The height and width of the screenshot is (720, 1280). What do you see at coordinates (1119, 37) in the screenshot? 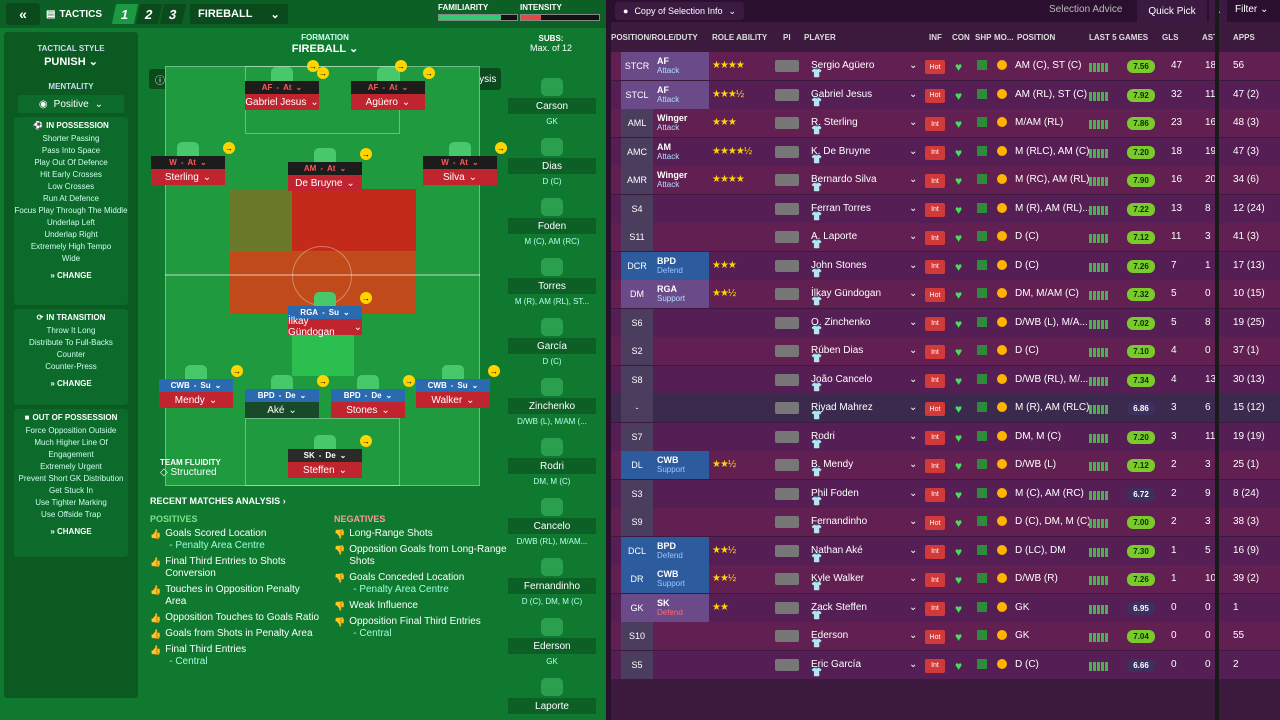
I see `col-last-5-games: LAST 5 GAMES` at bounding box center [1119, 37].